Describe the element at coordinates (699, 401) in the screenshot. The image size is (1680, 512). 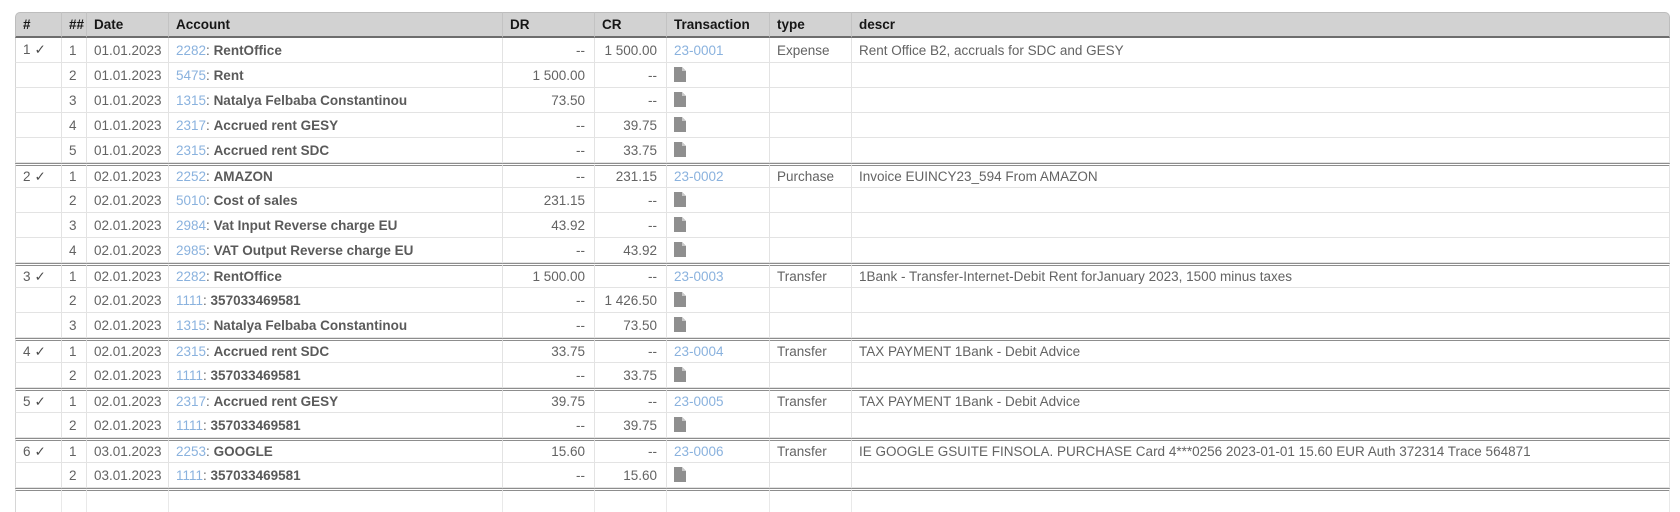
I see `transaction-link: 23-0005` at that location.